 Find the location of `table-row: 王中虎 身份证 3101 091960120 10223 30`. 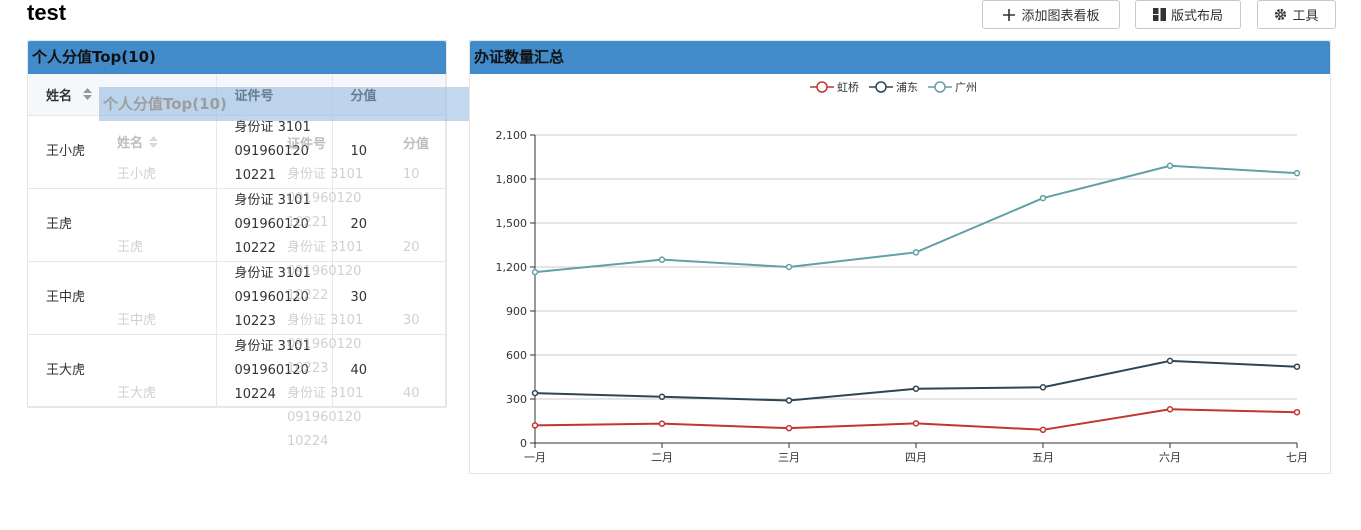

table-row: 王中虎 身份证 3101 091960120 10223 30 is located at coordinates (237, 298).